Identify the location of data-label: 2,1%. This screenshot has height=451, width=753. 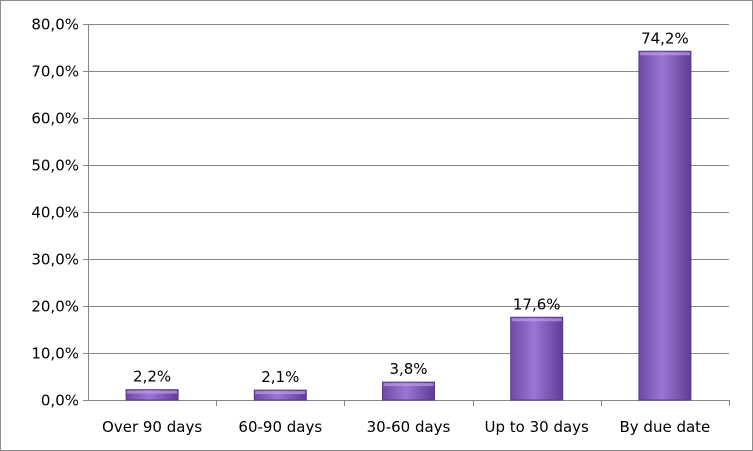
(280, 377).